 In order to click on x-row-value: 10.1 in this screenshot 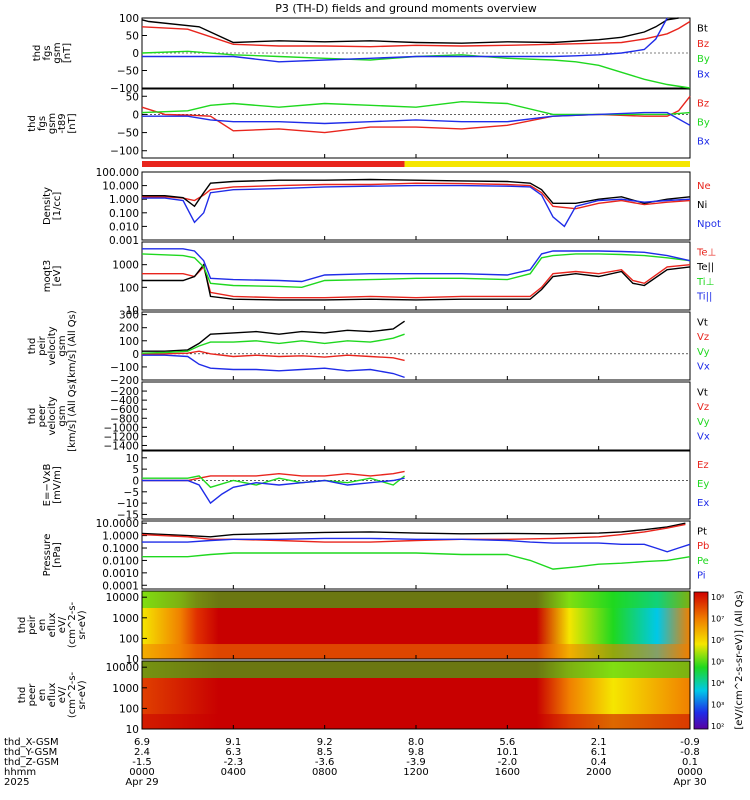, I will do `click(507, 752)`.